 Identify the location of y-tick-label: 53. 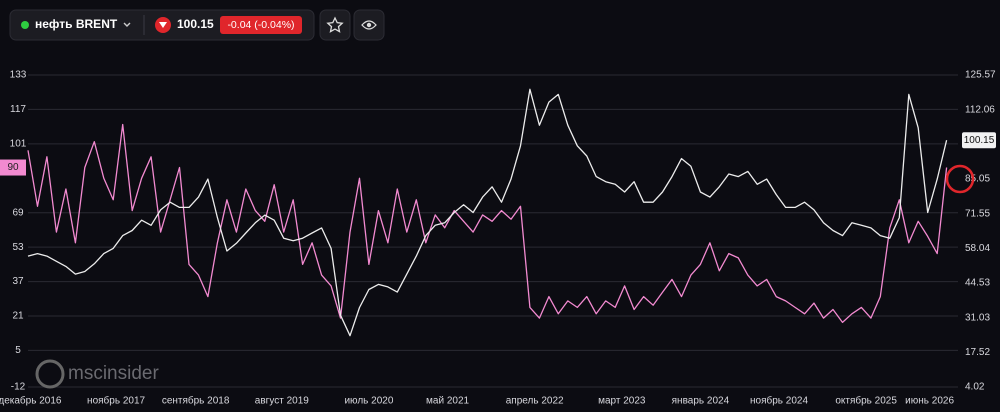
(18, 247).